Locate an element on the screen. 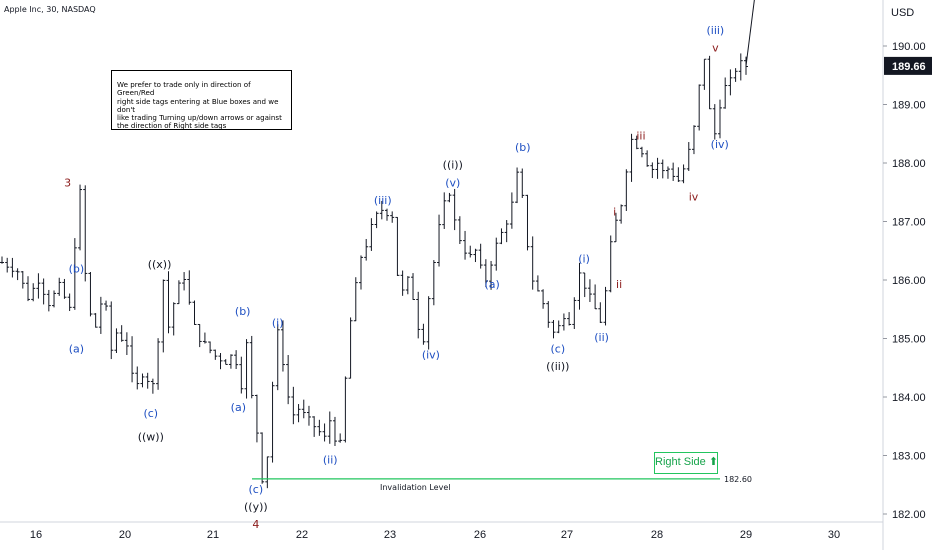  wave-label: ((w)) is located at coordinates (151, 436).